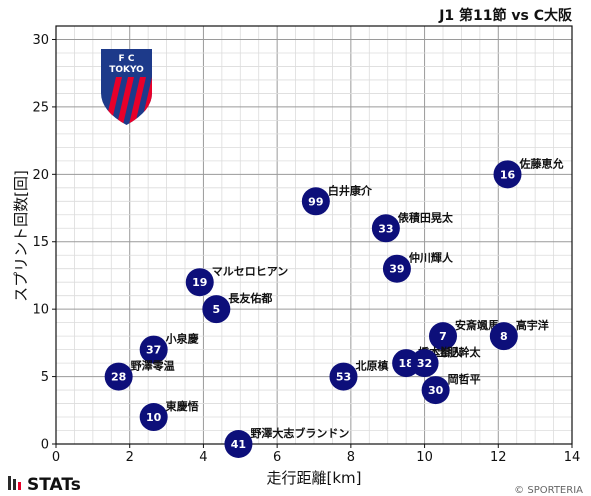 Image resolution: width=591 pixels, height=496 pixels. I want to click on point-number: 53, so click(343, 377).